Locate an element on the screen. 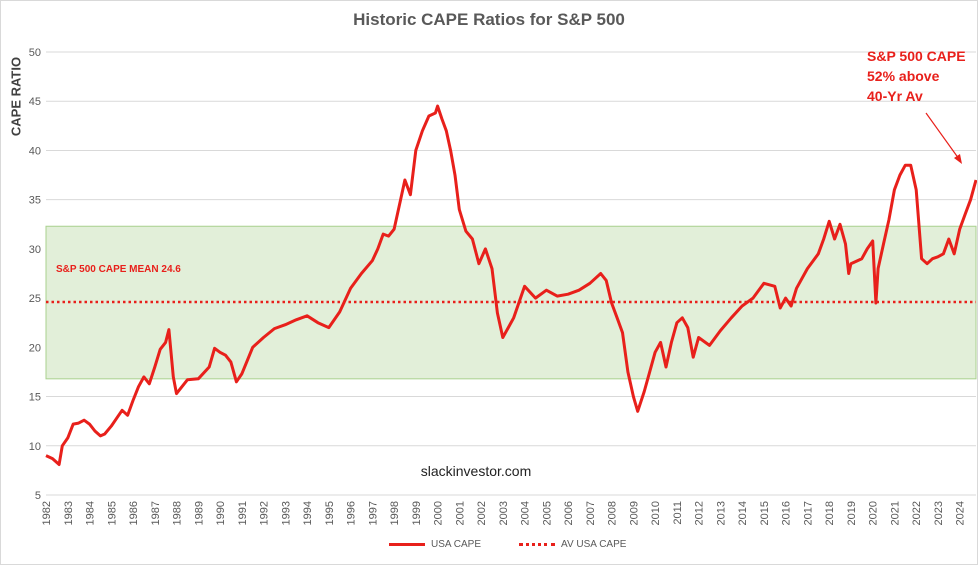 The height and width of the screenshot is (565, 978). annotation-callout: S&P 500 CAPE 52% above 40-Yr Av is located at coordinates (922, 76).